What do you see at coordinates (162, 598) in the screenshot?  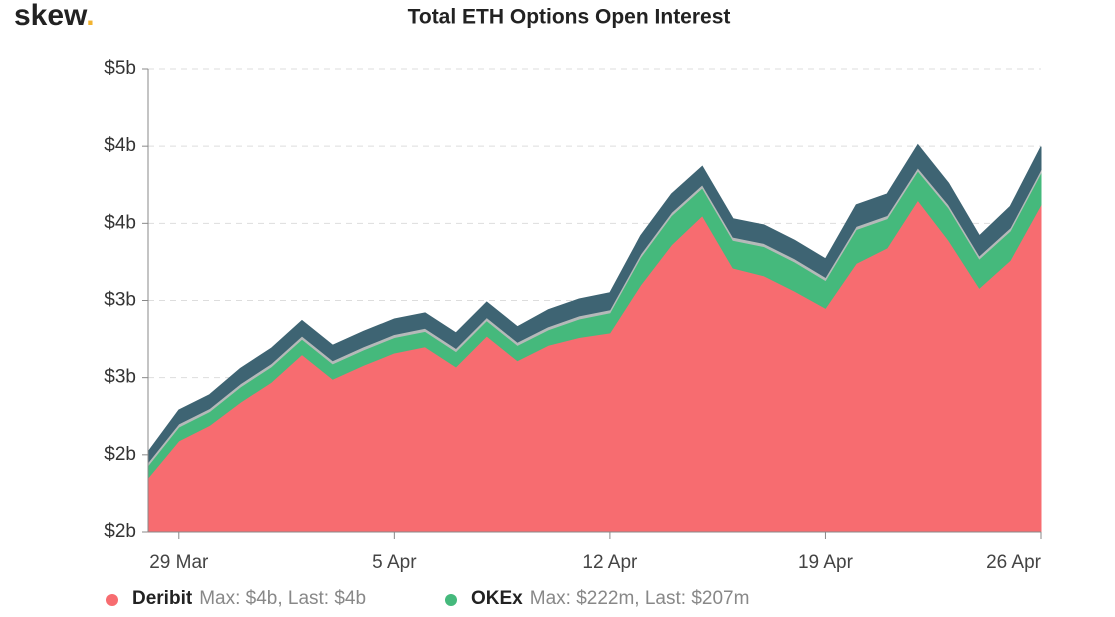 I see `legend-name: Deribit` at bounding box center [162, 598].